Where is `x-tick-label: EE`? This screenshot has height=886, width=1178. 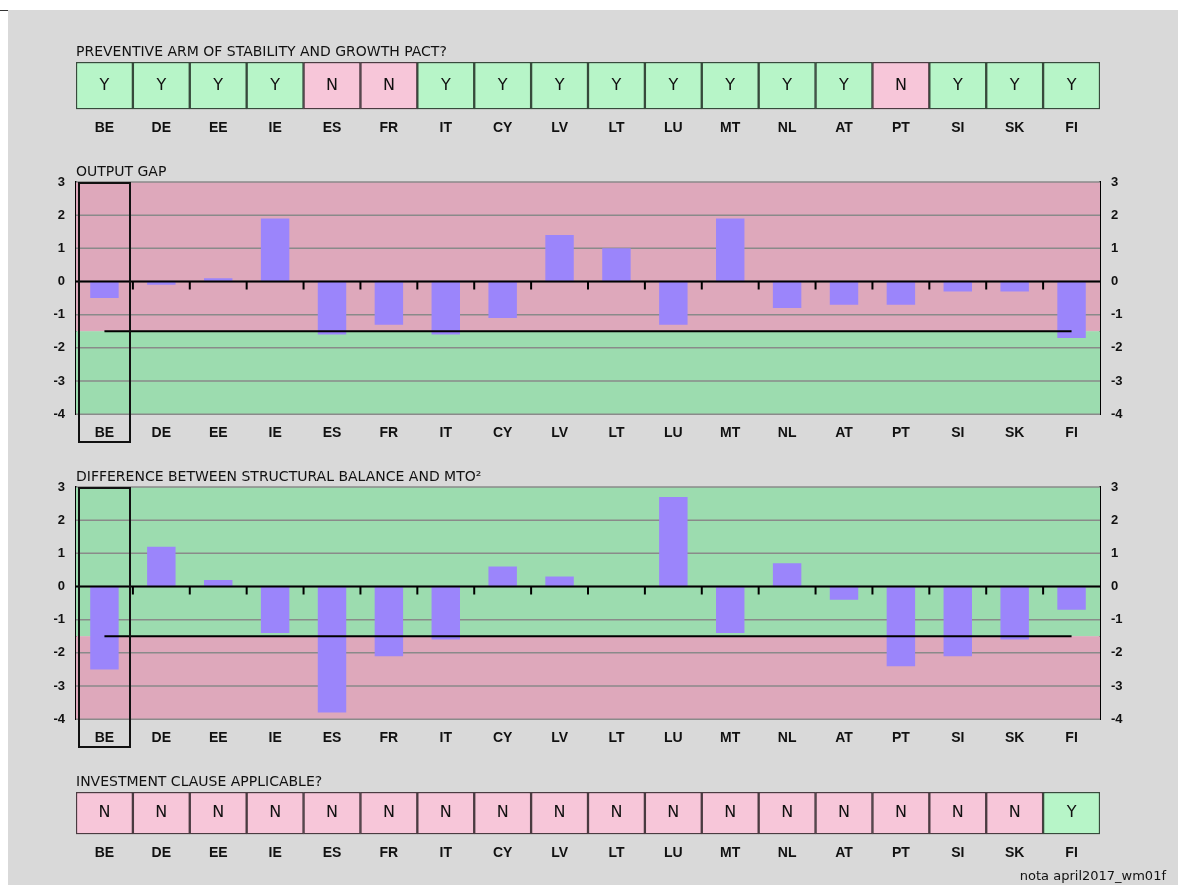 x-tick-label: EE is located at coordinates (218, 432).